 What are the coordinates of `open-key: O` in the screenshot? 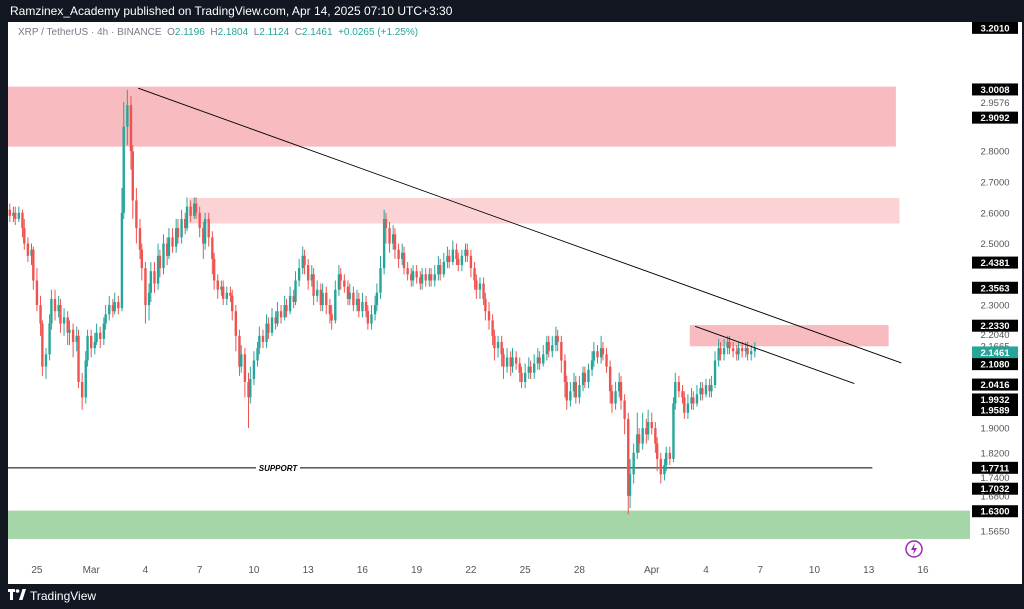 It's located at (171, 32).